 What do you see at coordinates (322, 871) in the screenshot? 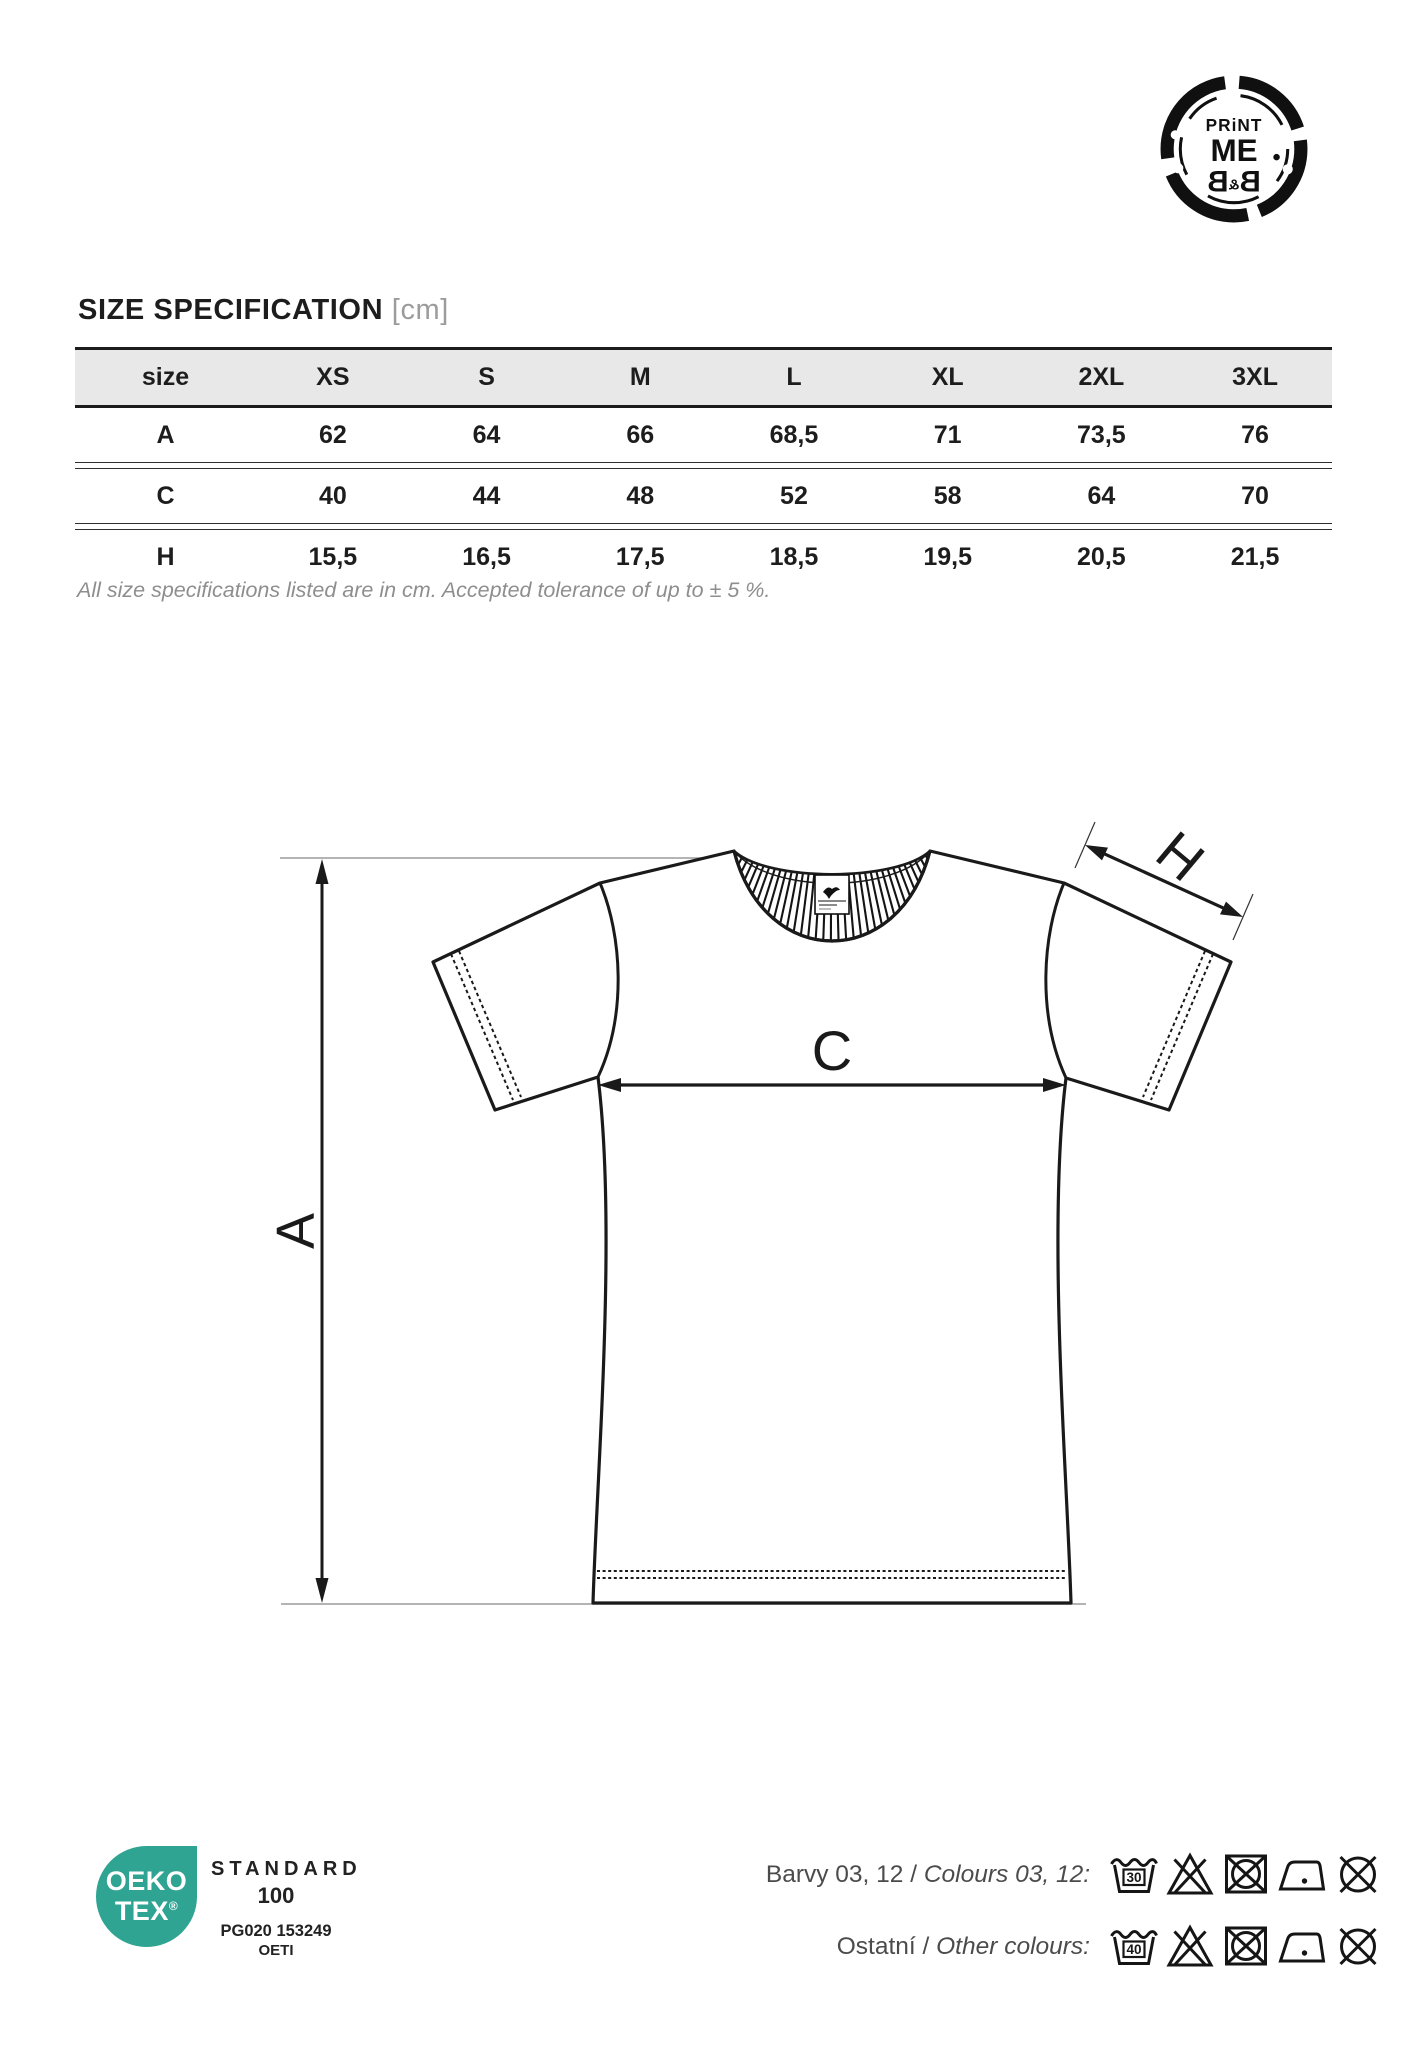
I see `arrowhead-up` at bounding box center [322, 871].